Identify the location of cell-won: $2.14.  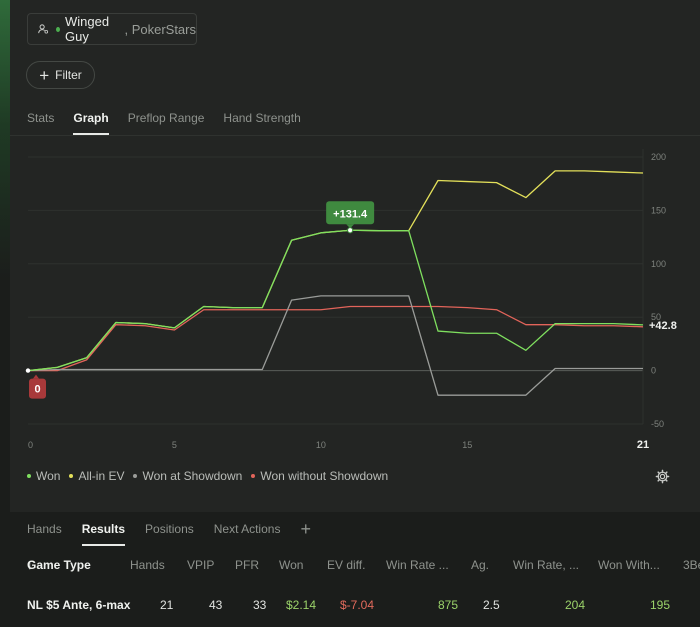
(301, 605).